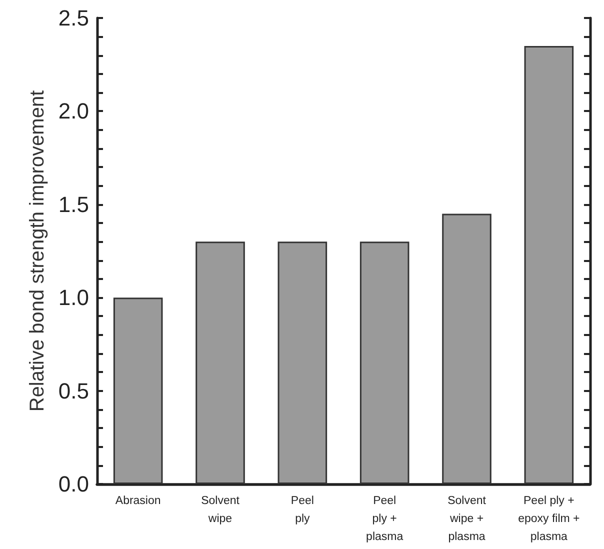  I want to click on x-tick-label: Solvent wipe + plasma, so click(467, 519).